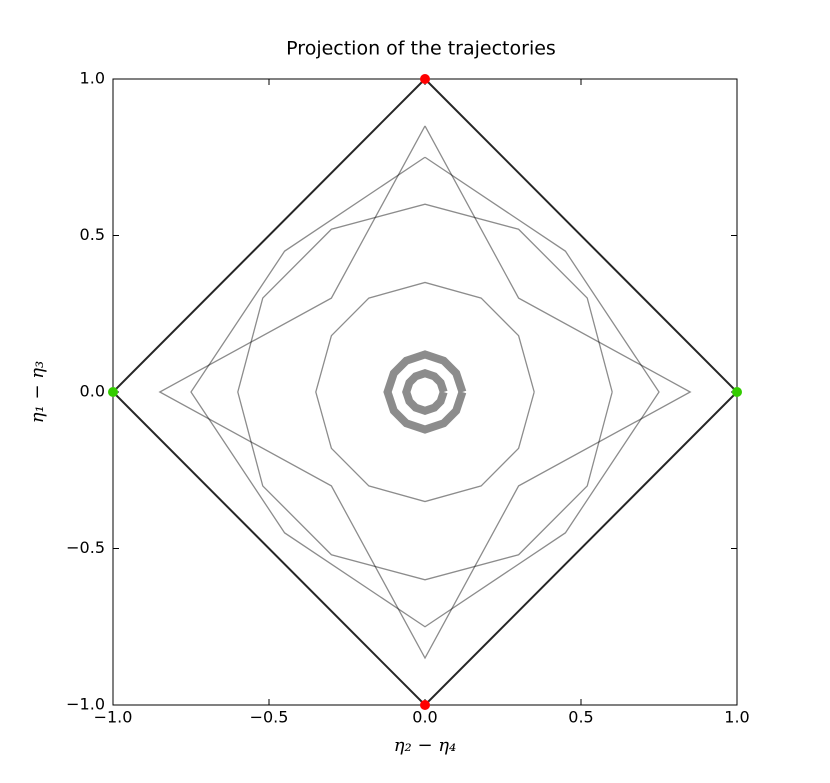  Describe the element at coordinates (92, 391) in the screenshot. I see `y-tick-label: 0.0` at that location.